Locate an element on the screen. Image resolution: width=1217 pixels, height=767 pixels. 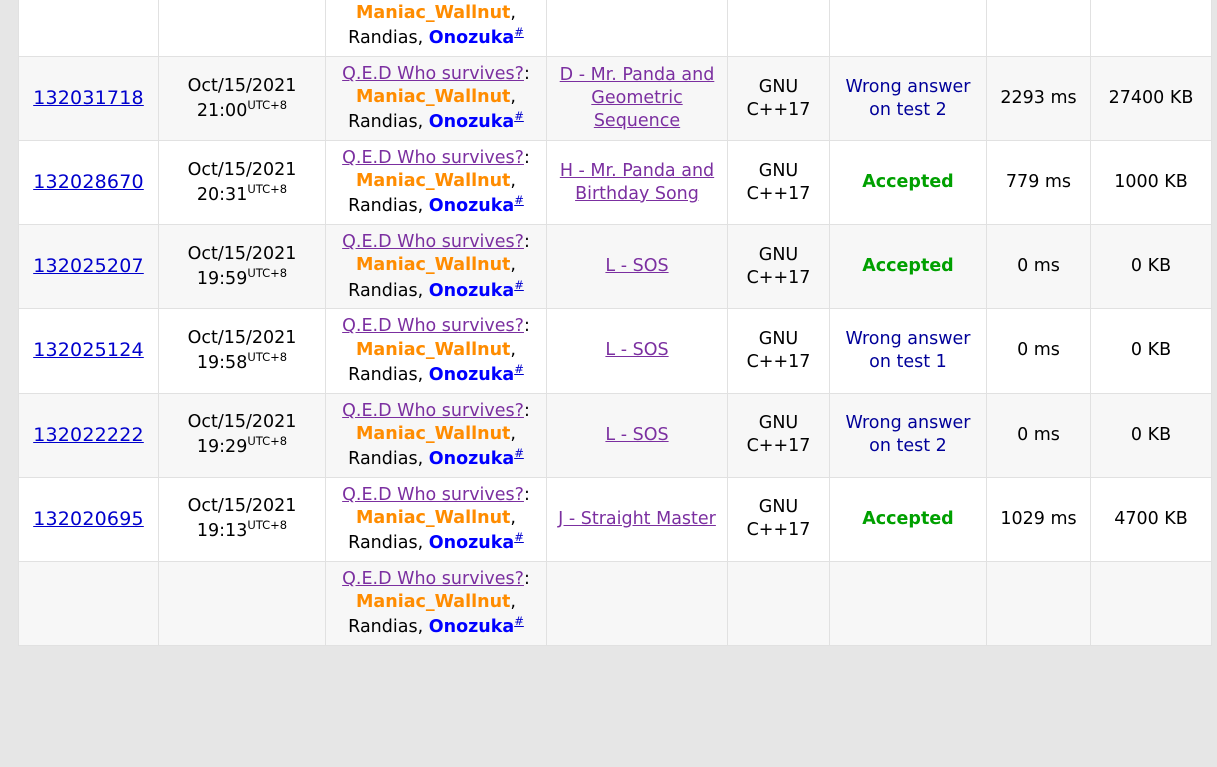
submission-time-of-day: 19:13 is located at coordinates (222, 531).